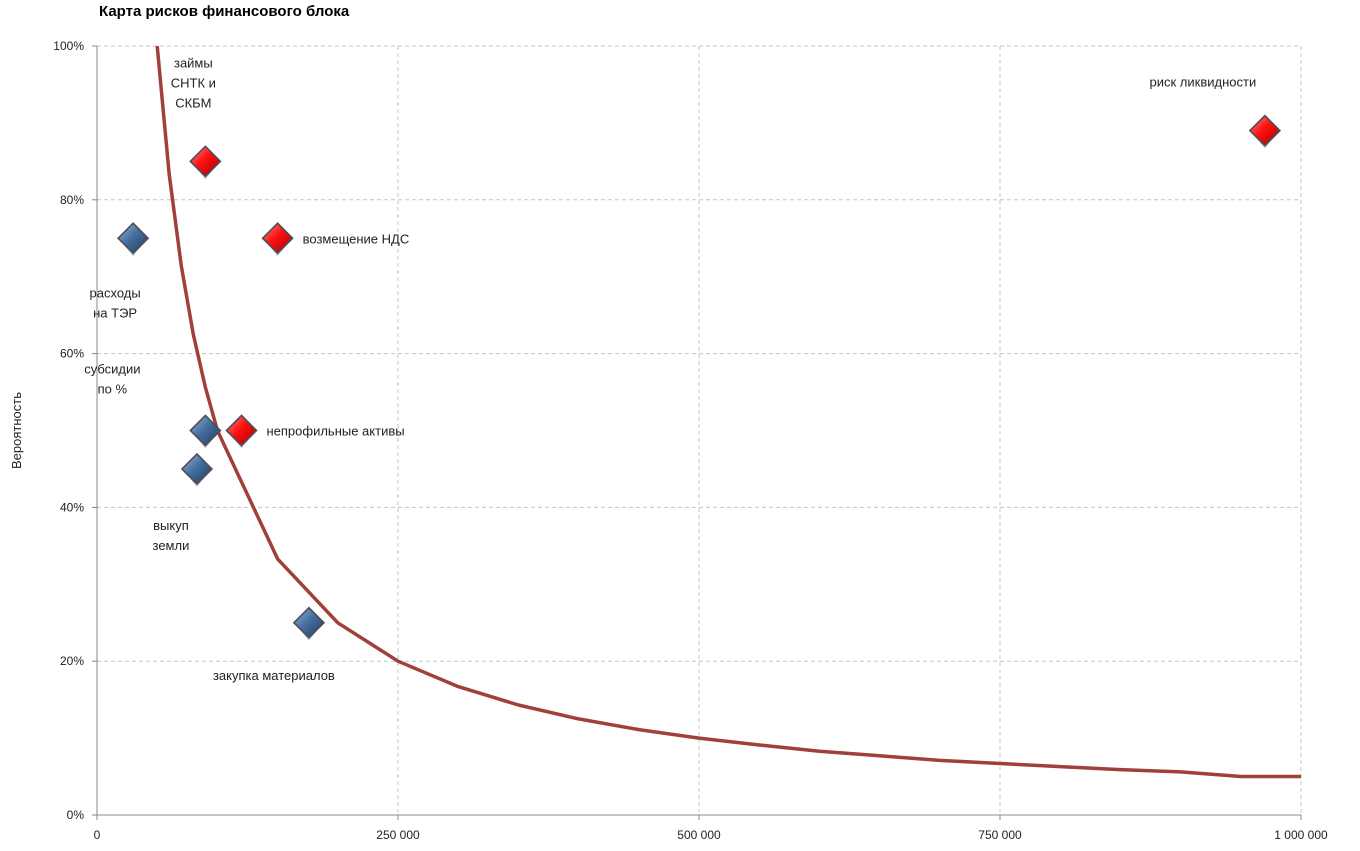 This screenshot has height=851, width=1360. What do you see at coordinates (72, 661) in the screenshot?
I see `y-tick-label: 20%` at bounding box center [72, 661].